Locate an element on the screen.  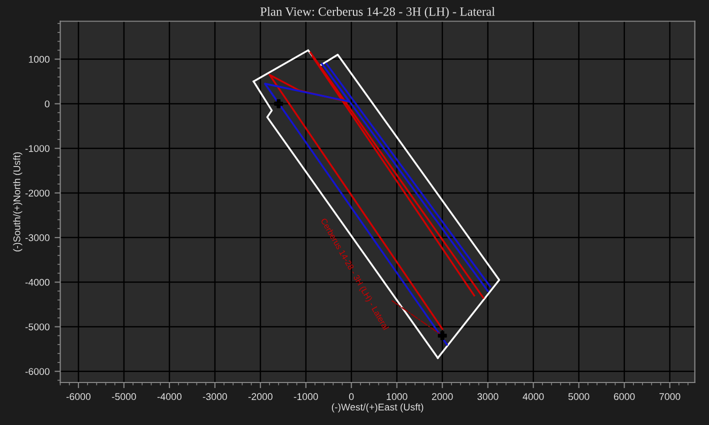
y-tick-label: 0 is located at coordinates (47, 104).